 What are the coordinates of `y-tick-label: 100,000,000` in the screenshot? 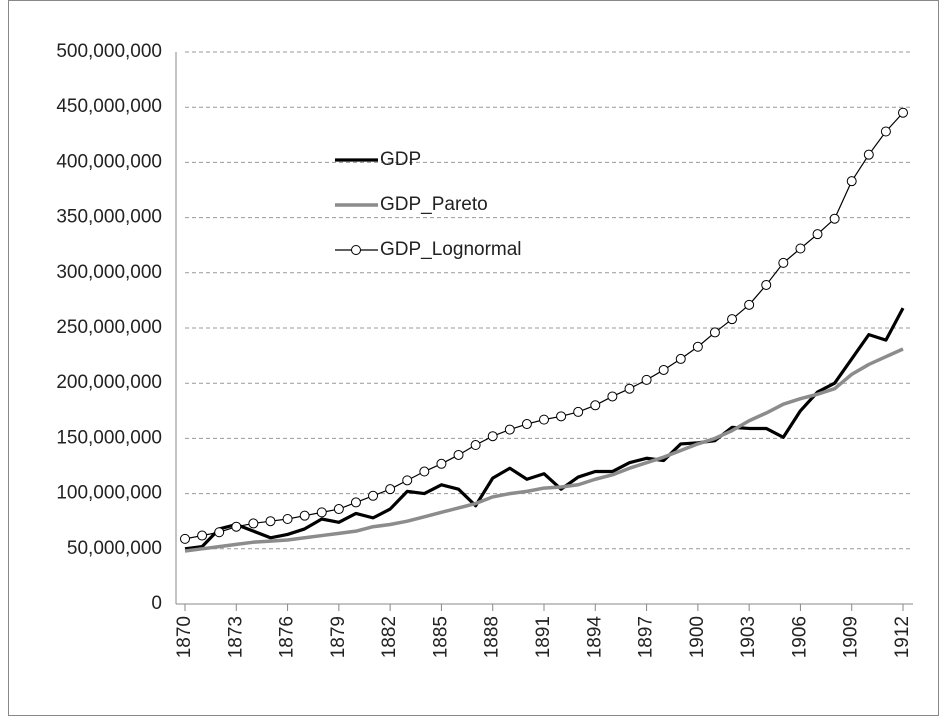 It's located at (109, 493).